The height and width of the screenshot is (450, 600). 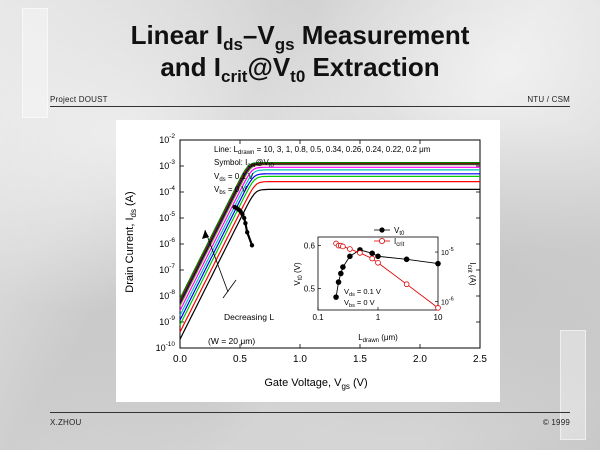 I want to click on inset-y-tick-label: 0.5, so click(x=310, y=289).